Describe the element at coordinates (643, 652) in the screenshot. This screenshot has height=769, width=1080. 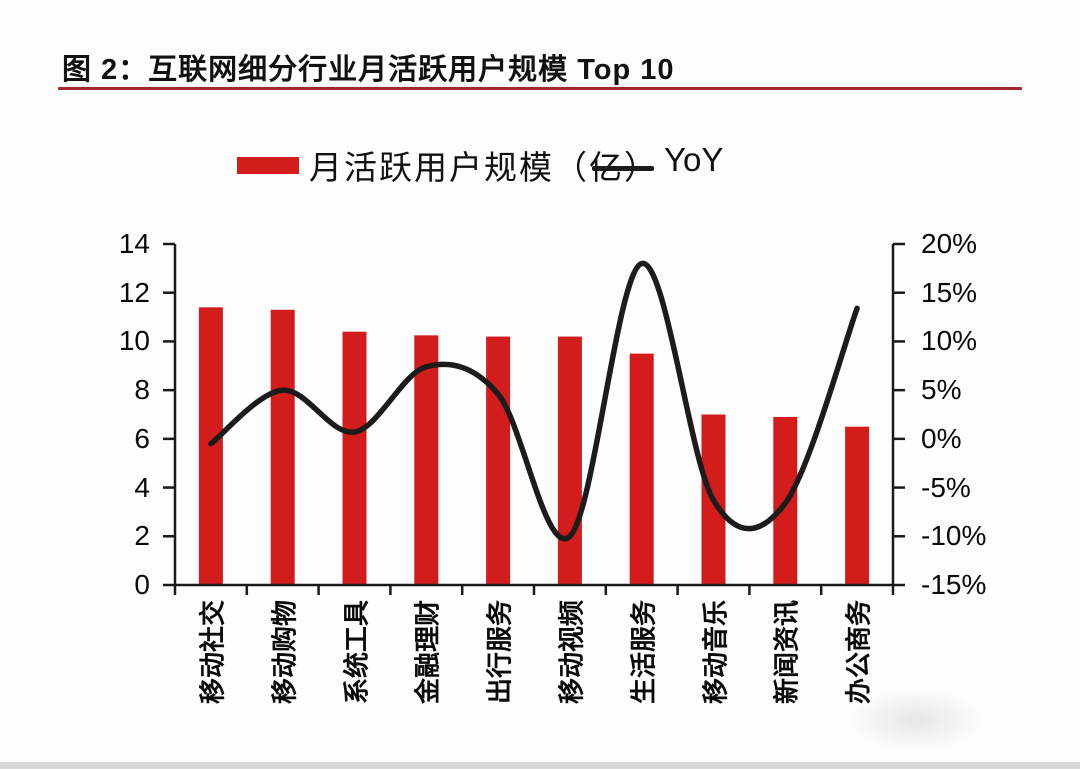
I see `category-label-生活服务: 生活服务` at that location.